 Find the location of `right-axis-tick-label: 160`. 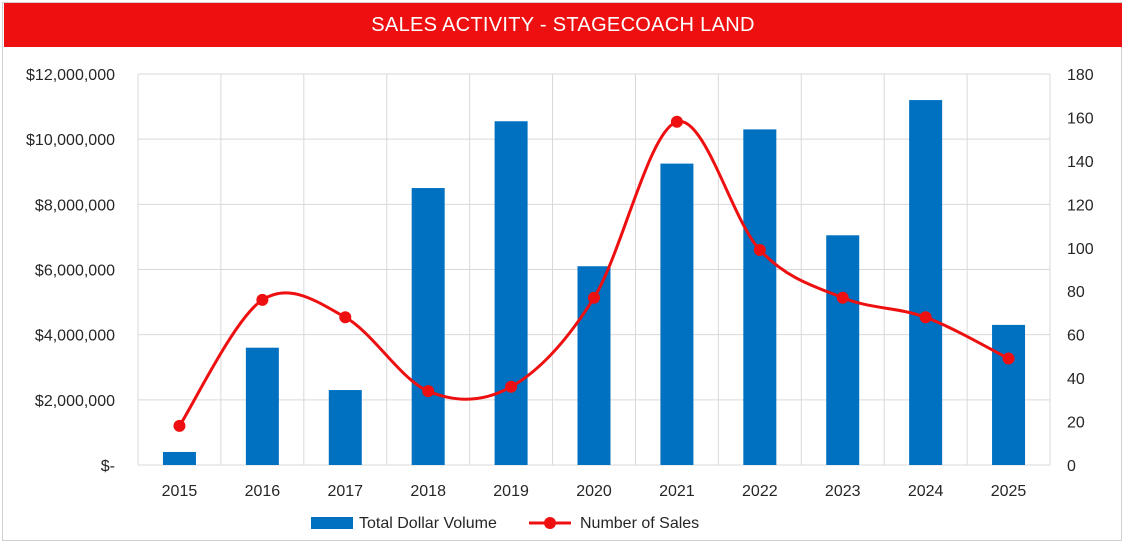

right-axis-tick-label: 160 is located at coordinates (1080, 118).